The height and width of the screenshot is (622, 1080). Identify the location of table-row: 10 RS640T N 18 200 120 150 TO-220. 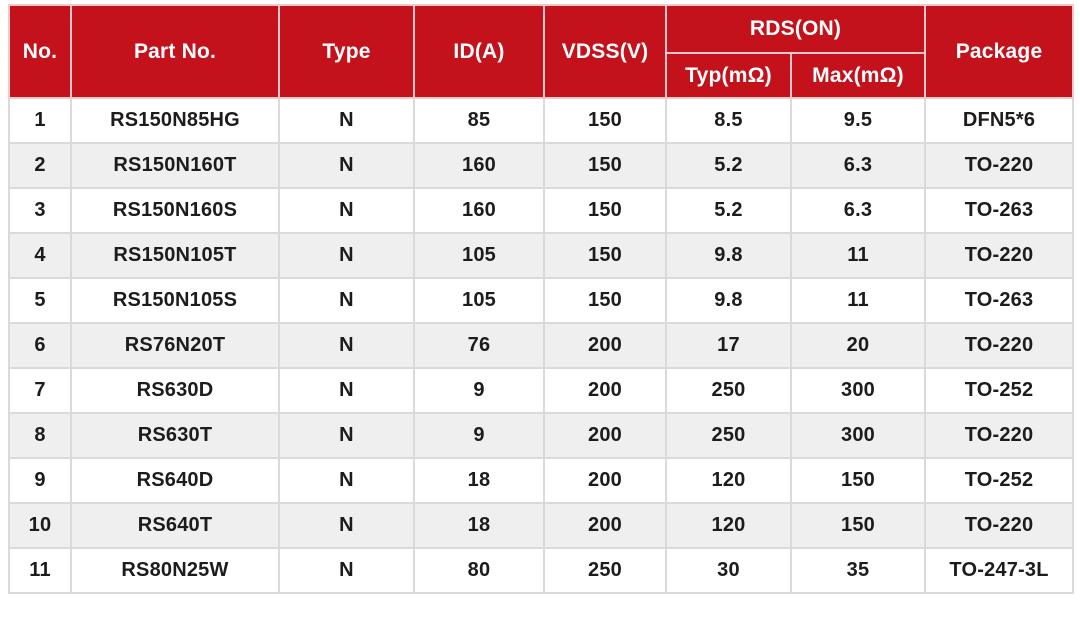
(541, 525).